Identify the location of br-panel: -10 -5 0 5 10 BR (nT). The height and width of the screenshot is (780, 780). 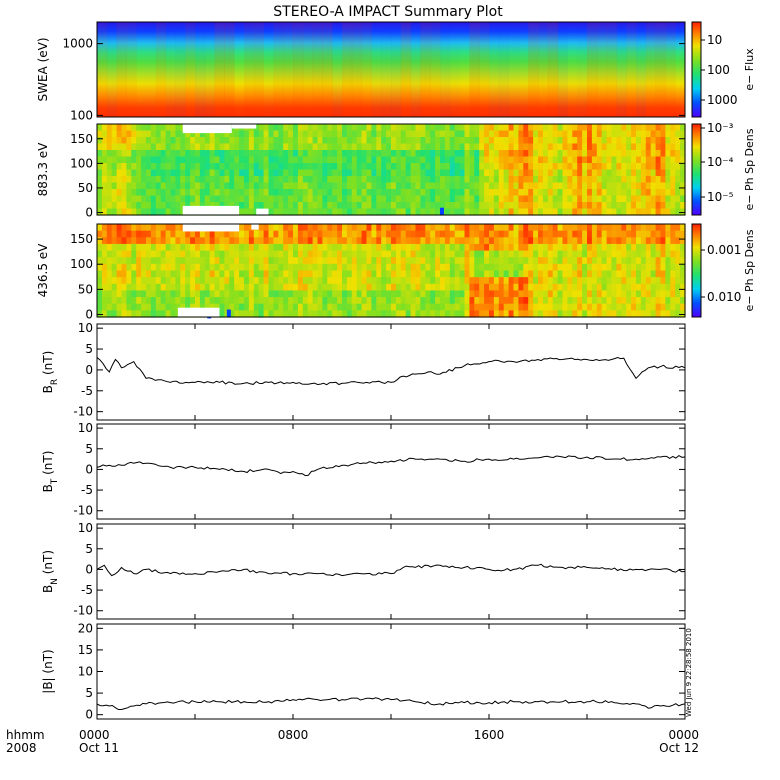
(363, 371).